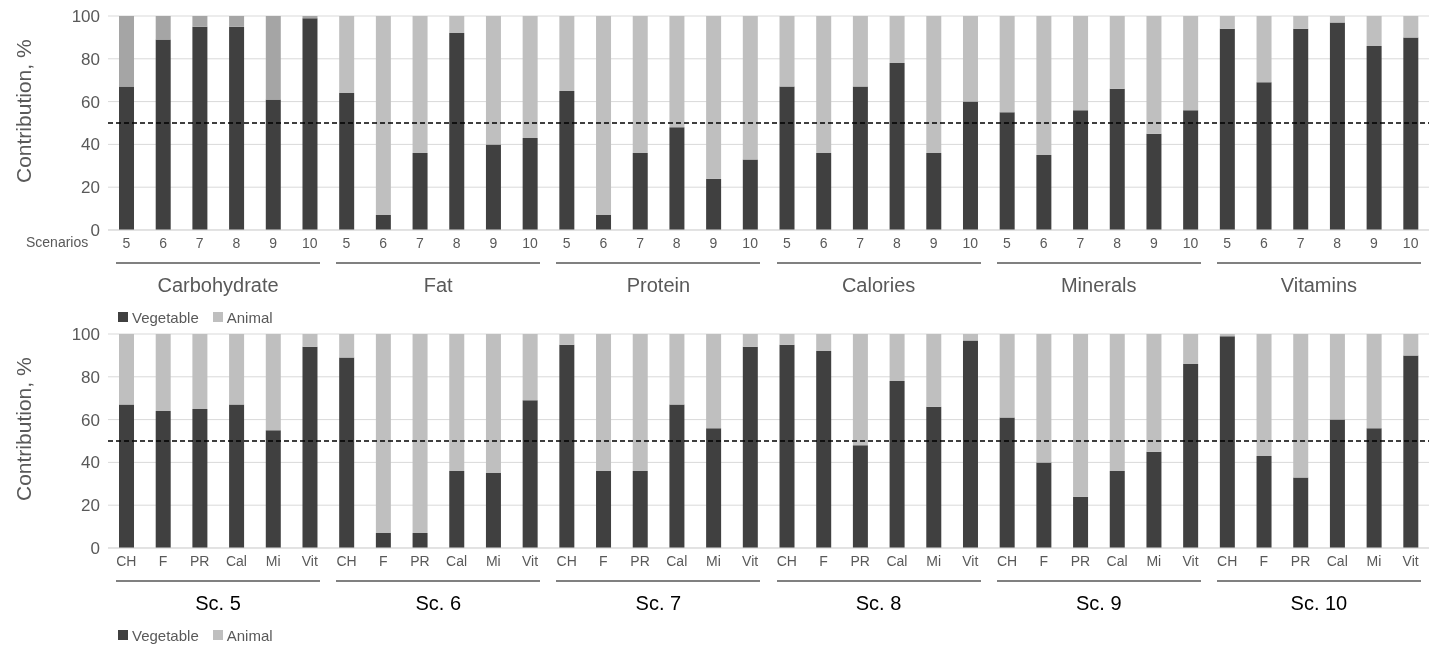 Image resolution: width=1443 pixels, height=657 pixels. What do you see at coordinates (438, 603) in the screenshot?
I see `text: Sc. 6` at bounding box center [438, 603].